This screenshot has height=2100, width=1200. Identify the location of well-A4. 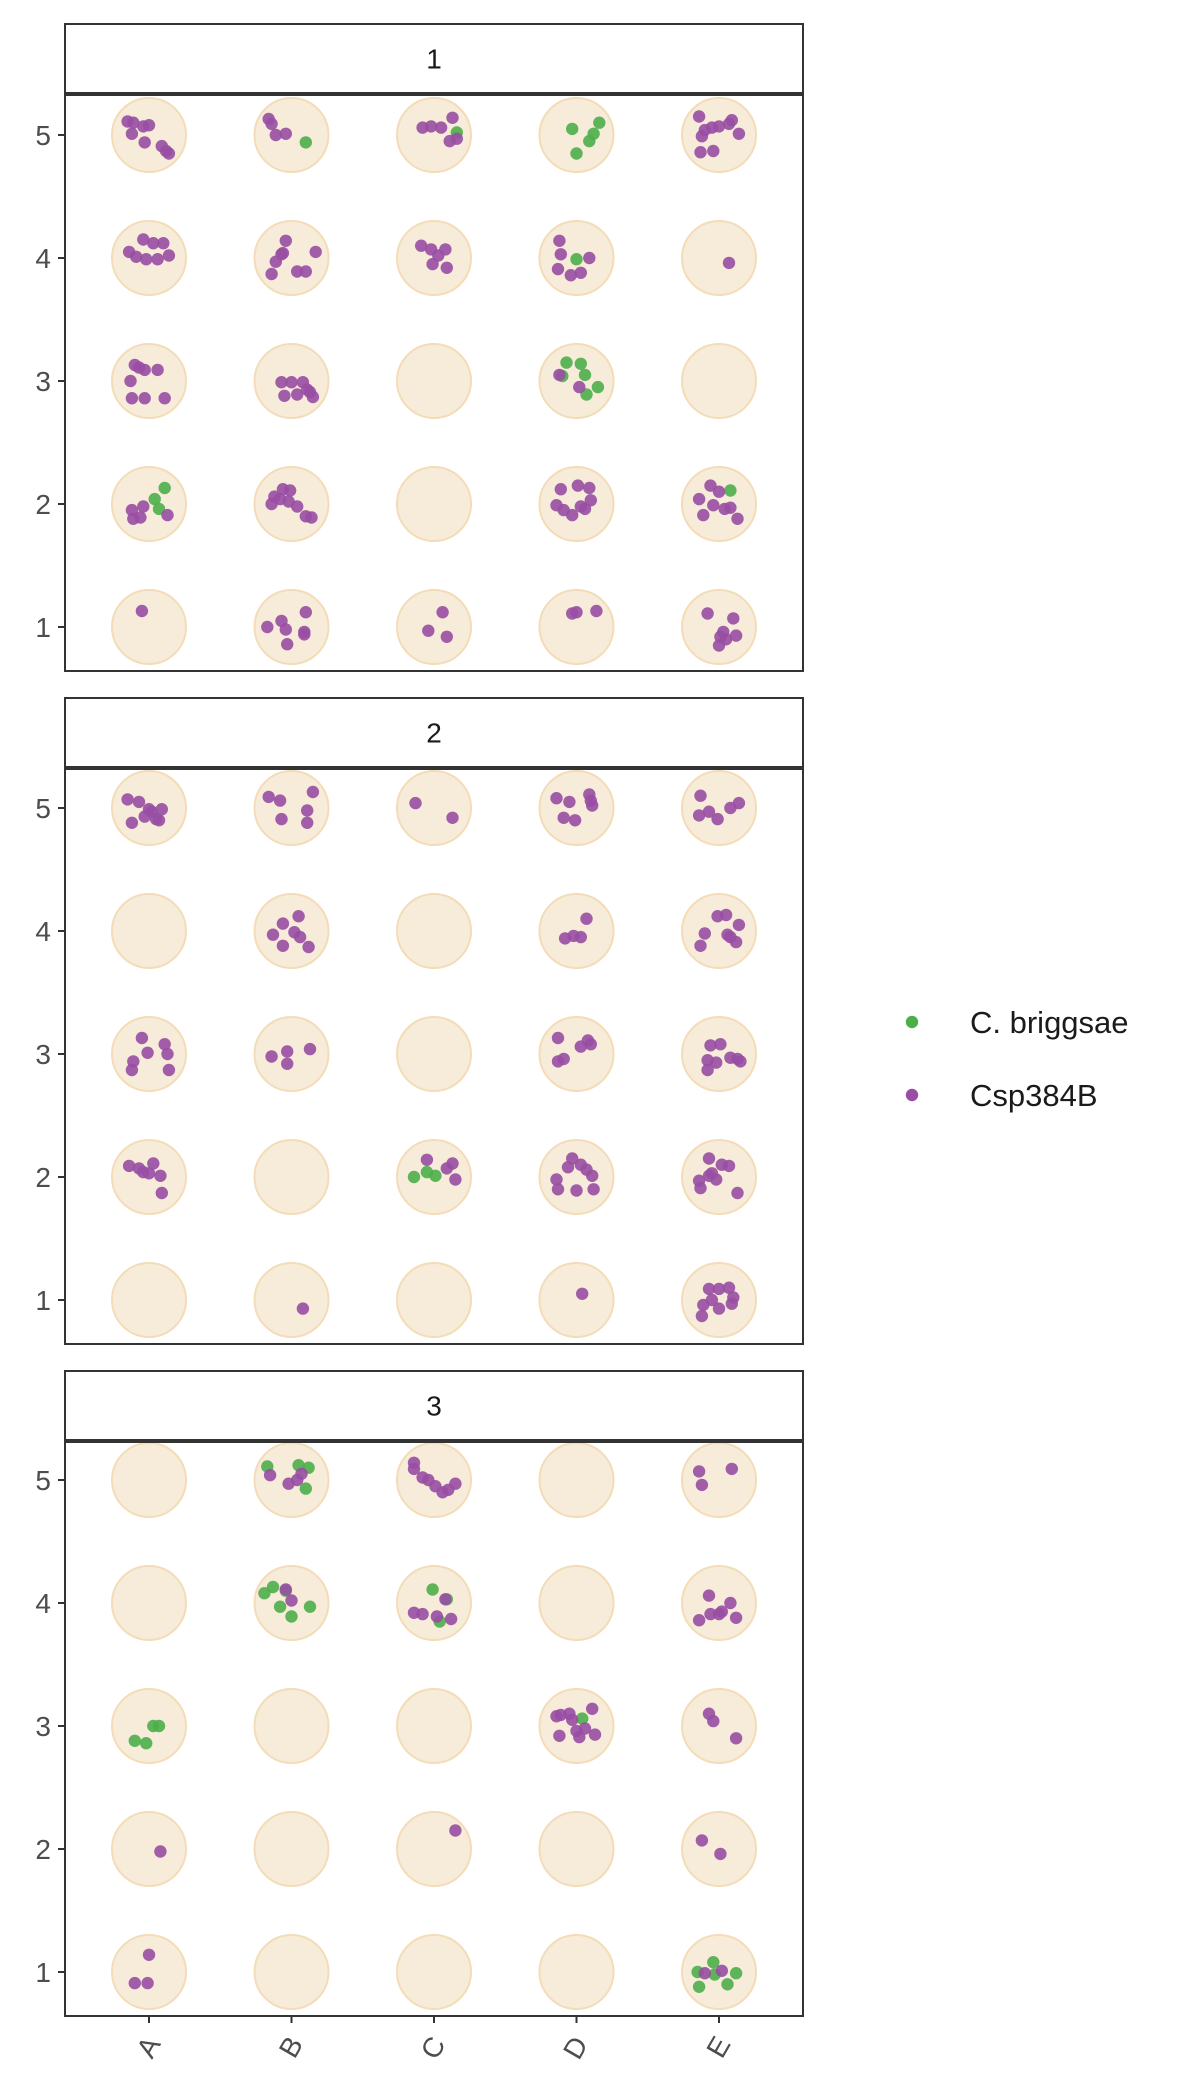
(149, 1603).